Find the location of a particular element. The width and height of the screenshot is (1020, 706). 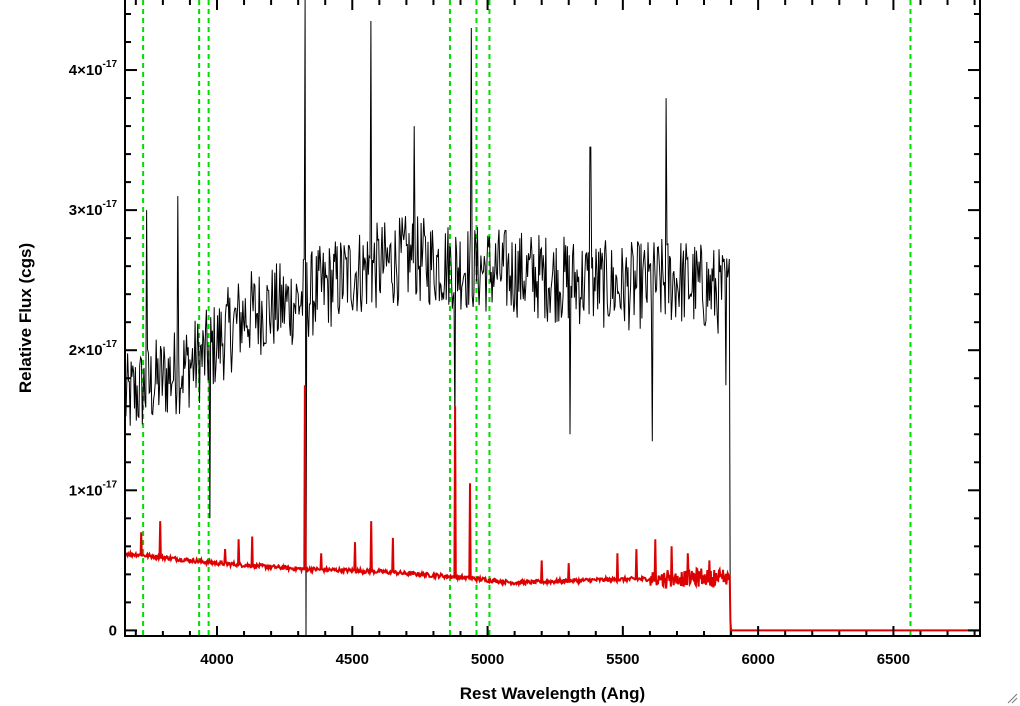

x-axis-title: Rest Wavelength (Ang) is located at coordinates (552, 693).